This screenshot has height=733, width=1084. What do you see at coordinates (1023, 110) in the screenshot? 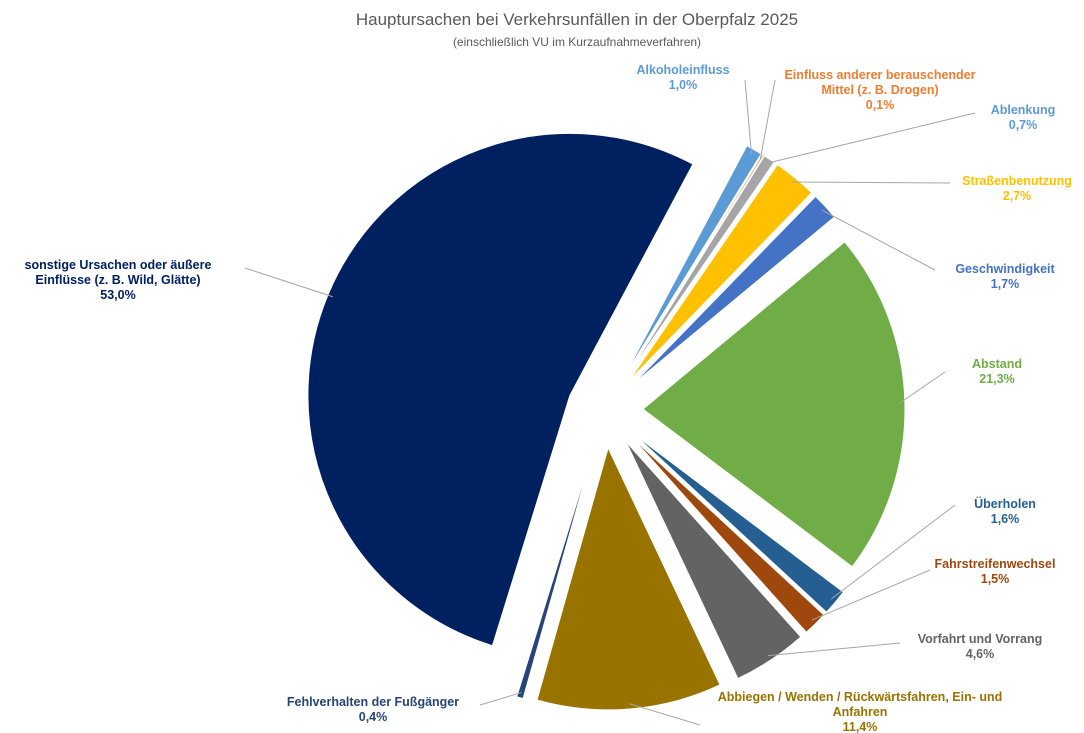
I see `category-label: Ablenkung` at bounding box center [1023, 110].